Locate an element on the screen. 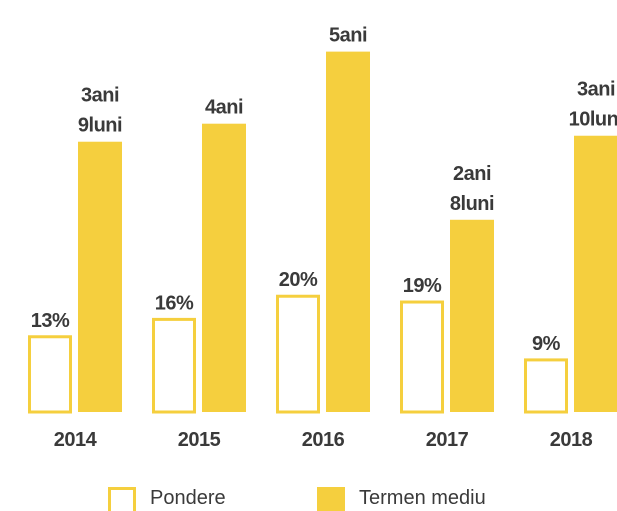 This screenshot has width=617, height=511. data-label: 3ani10luni is located at coordinates (593, 105).